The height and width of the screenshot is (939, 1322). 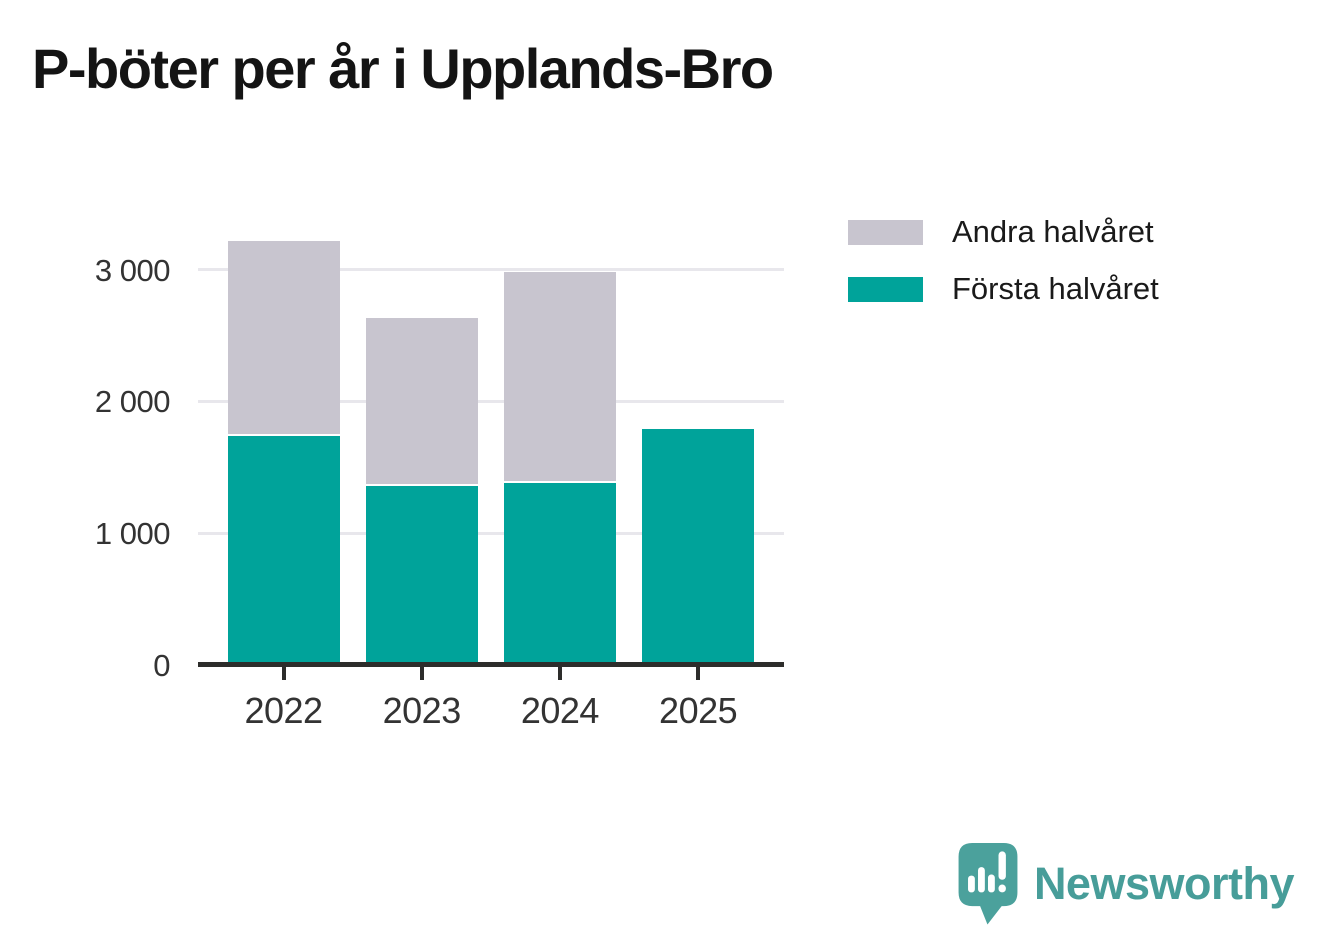 I want to click on x-axis-tick-2022, so click(x=283, y=673).